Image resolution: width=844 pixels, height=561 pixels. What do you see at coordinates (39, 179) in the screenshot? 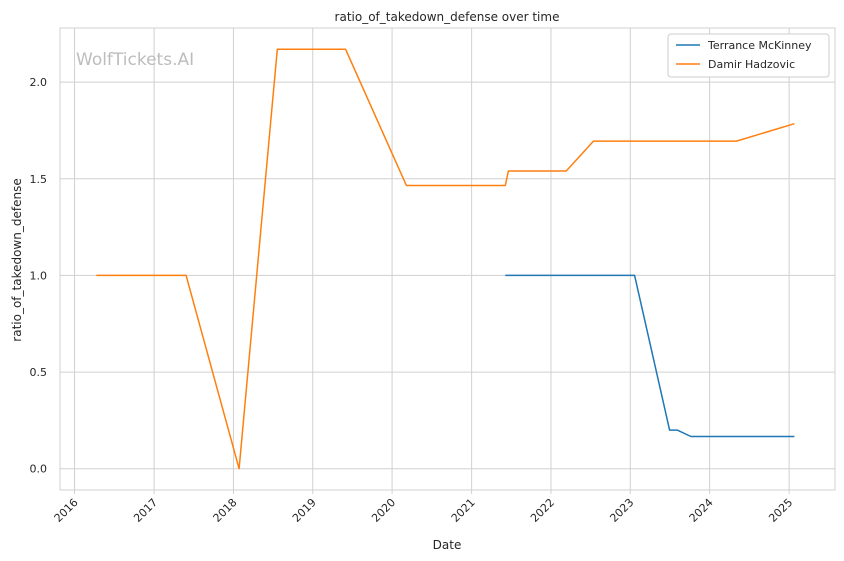
I see `y-tick-label: 1.5` at bounding box center [39, 179].